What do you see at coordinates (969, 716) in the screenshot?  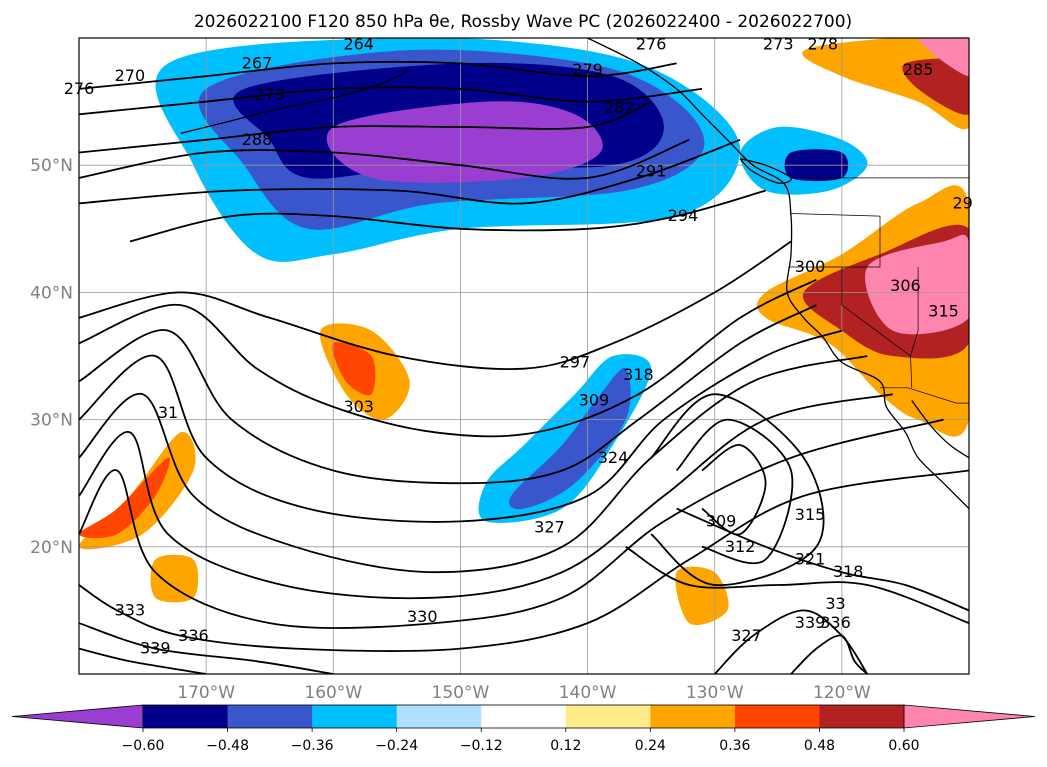 I see `colorbar-over-extension` at bounding box center [969, 716].